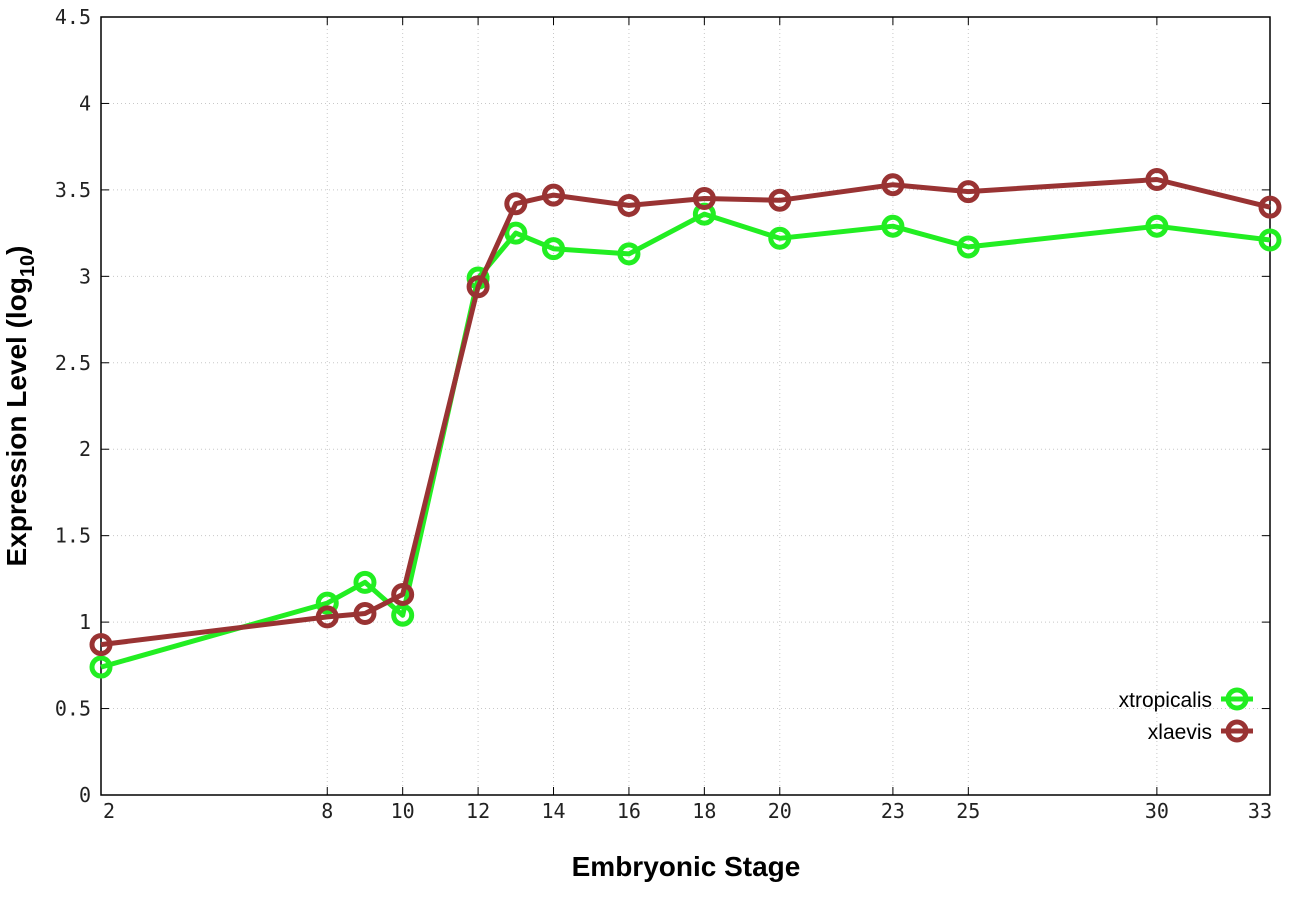  Describe the element at coordinates (629, 811) in the screenshot. I see `x-tick-label: 16` at that location.